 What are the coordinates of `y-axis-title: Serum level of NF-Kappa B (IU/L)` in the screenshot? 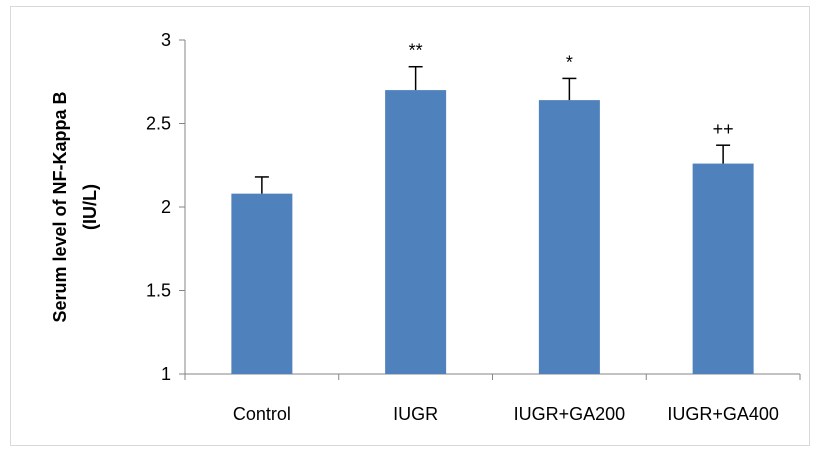 It's located at (75, 206).